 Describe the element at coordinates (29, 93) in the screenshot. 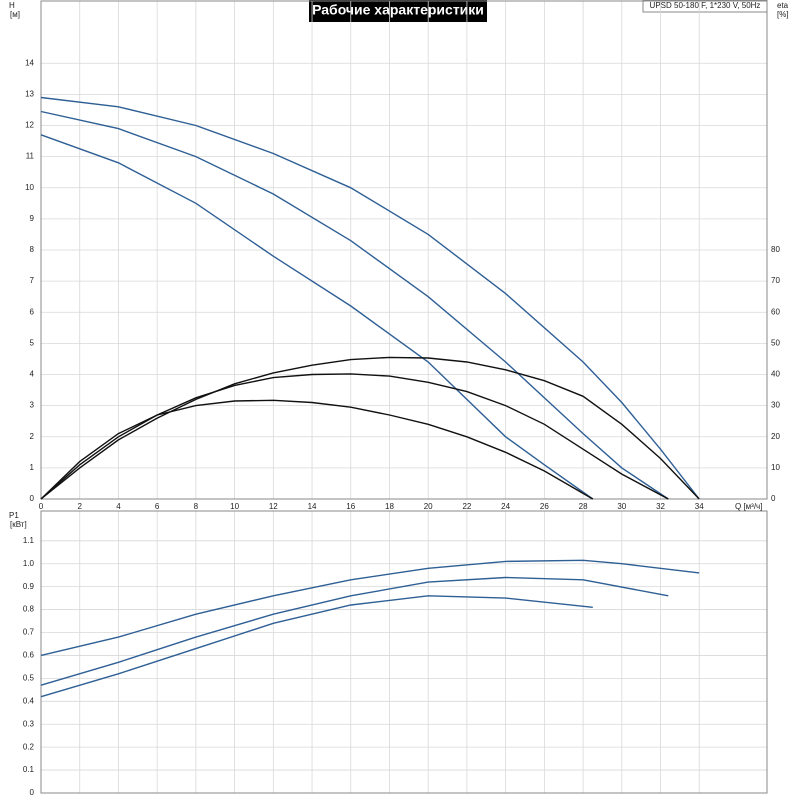

I see `y-tick-label: 13` at that location.